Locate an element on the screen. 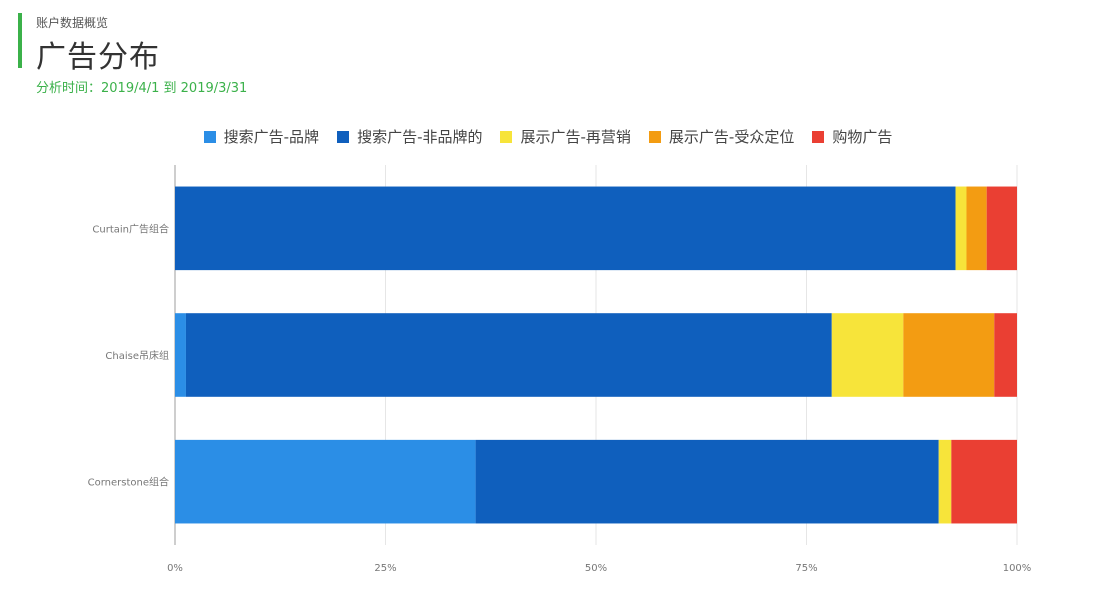 This screenshot has width=1096, height=599. date-range: 分析时间：2019/4/1 到 2019/3/31 is located at coordinates (142, 88).